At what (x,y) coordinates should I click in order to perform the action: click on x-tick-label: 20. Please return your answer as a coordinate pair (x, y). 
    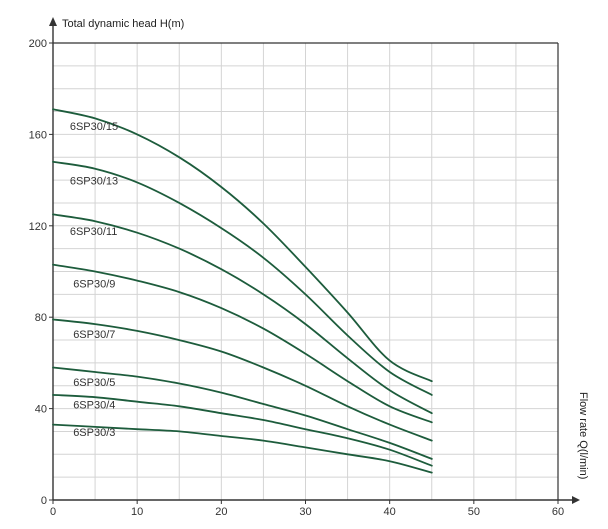
    Looking at the image, I should click on (221, 512).